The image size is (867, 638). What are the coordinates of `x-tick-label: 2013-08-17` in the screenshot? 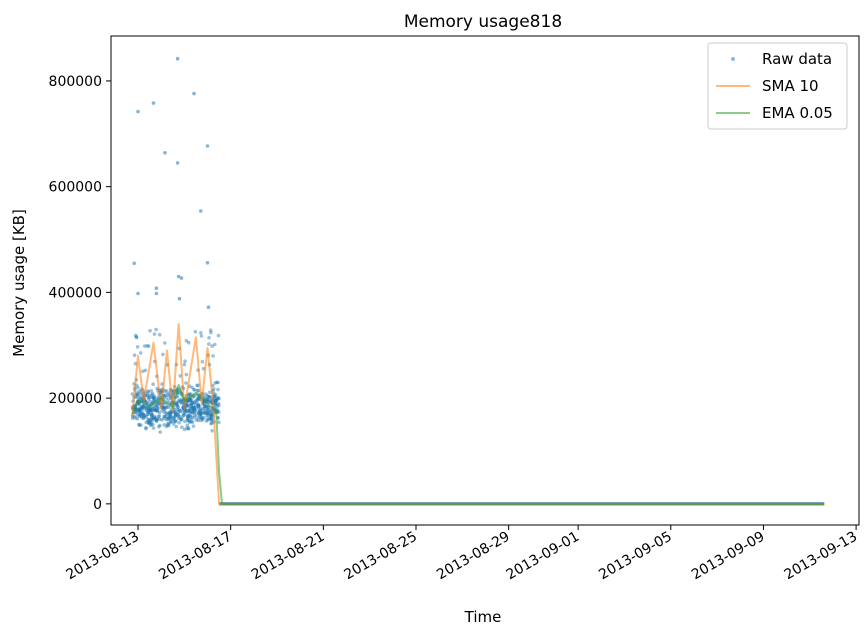 It's located at (195, 556).